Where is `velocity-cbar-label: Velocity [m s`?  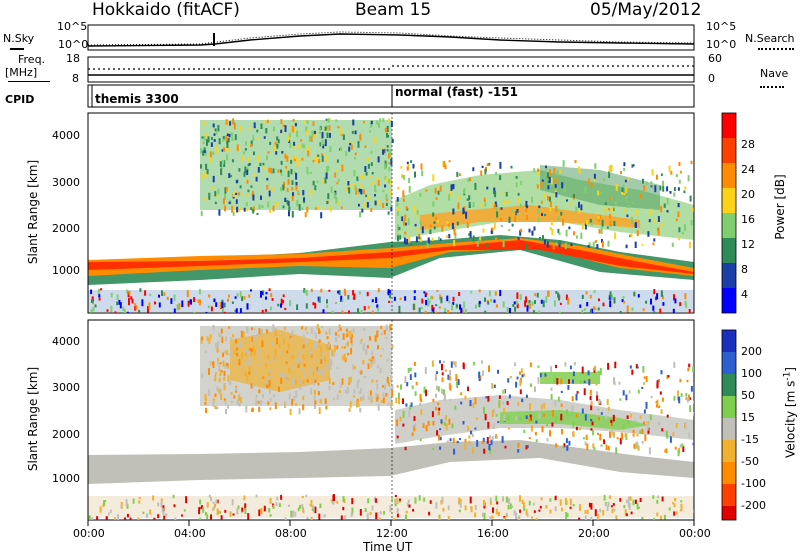
velocity-cbar-label: Velocity [m s is located at coordinates (790, 419).